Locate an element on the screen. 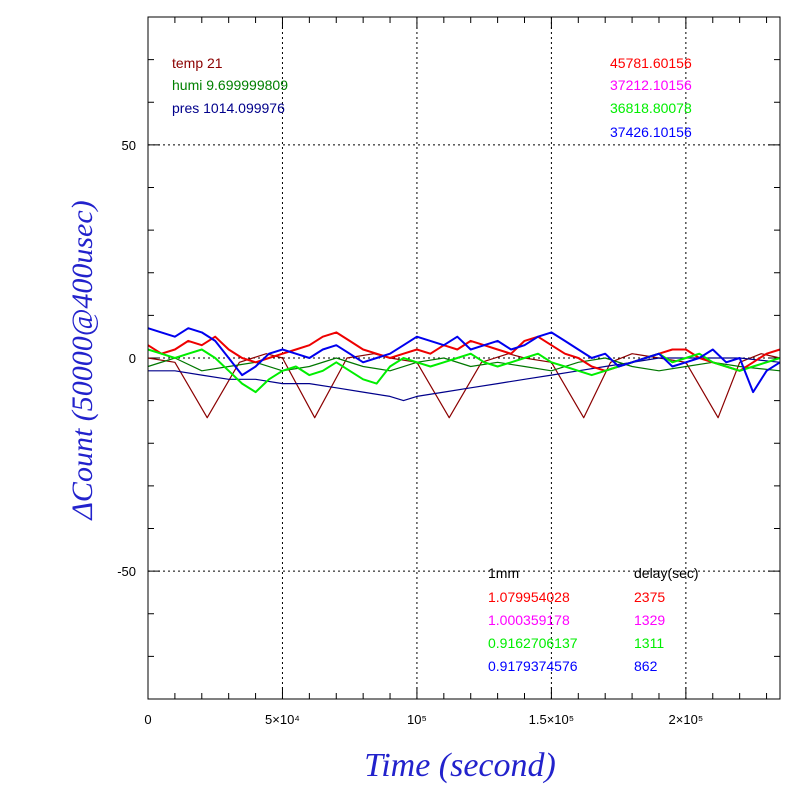  table-header-1mm: 1mm is located at coordinates (503, 573).